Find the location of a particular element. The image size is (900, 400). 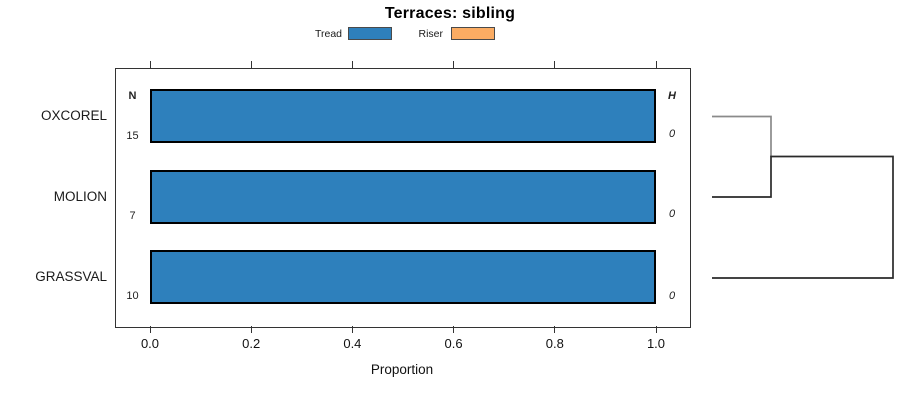

x-tick-label: 0.2 is located at coordinates (251, 343).